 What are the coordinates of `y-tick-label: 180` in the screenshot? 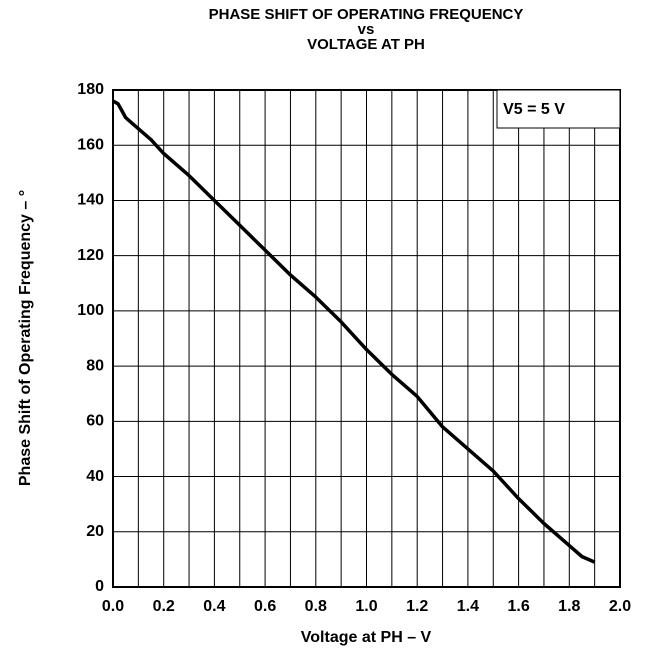 It's located at (90, 89).